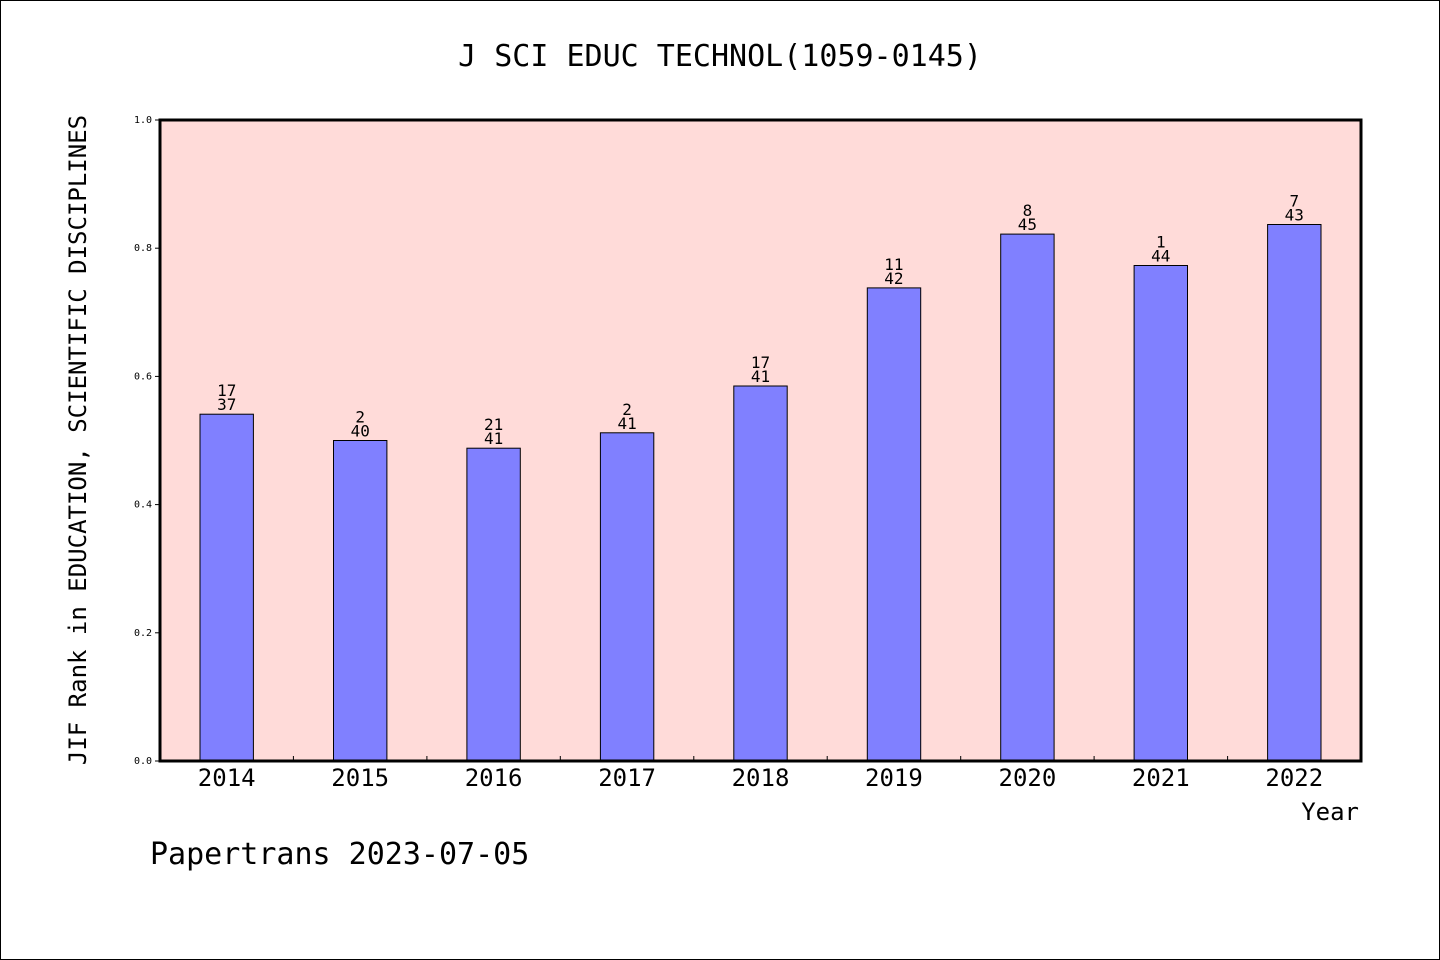 The height and width of the screenshot is (960, 1440). What do you see at coordinates (143, 761) in the screenshot?
I see `y-tick-label: 0.0` at bounding box center [143, 761].